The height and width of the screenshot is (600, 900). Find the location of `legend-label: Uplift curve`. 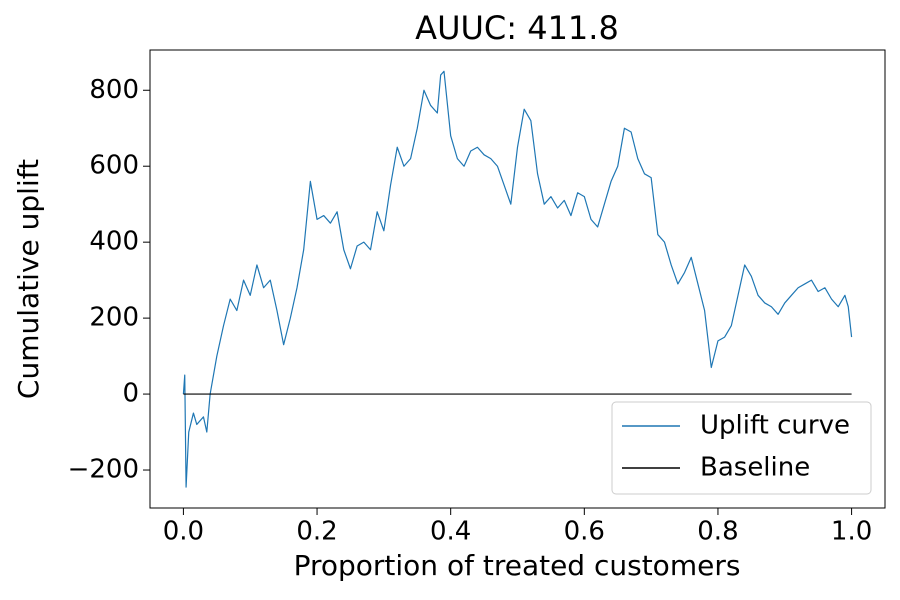

legend-label: Uplift curve is located at coordinates (775, 426).